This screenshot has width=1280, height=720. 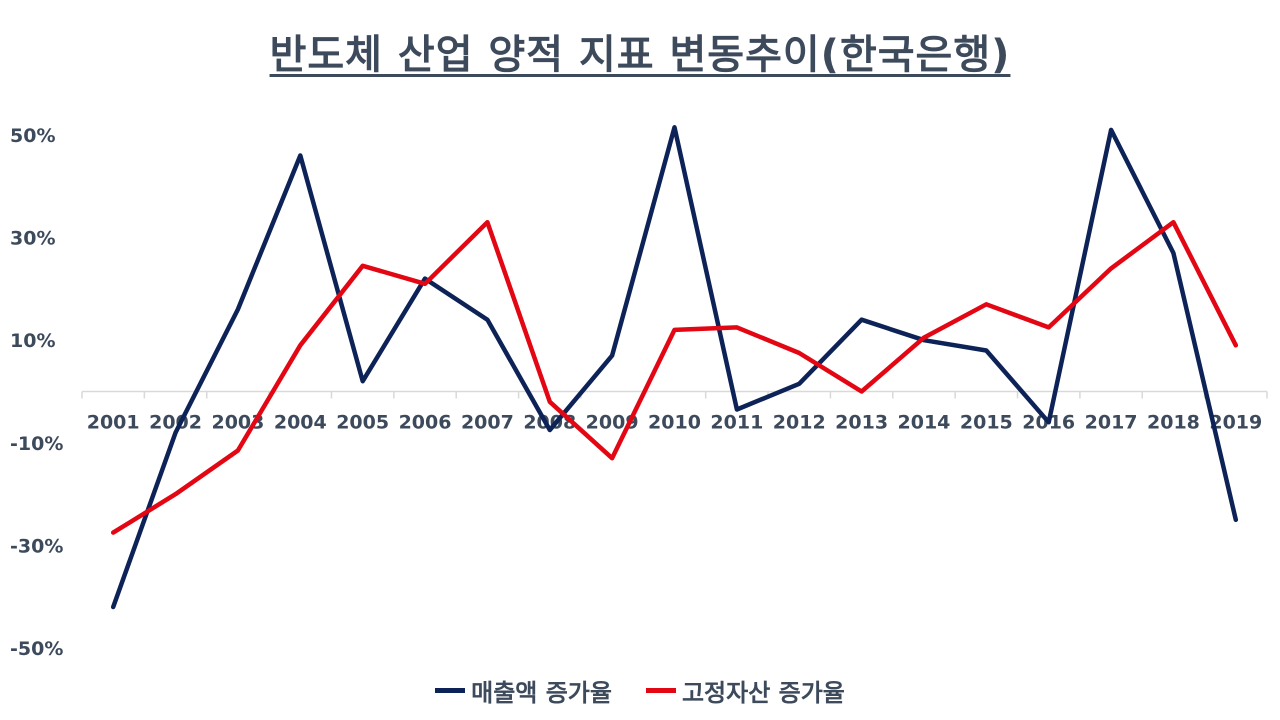 What do you see at coordinates (640, 690) in the screenshot?
I see `legend: 매출액 증가율 고정자산 증가율` at bounding box center [640, 690].